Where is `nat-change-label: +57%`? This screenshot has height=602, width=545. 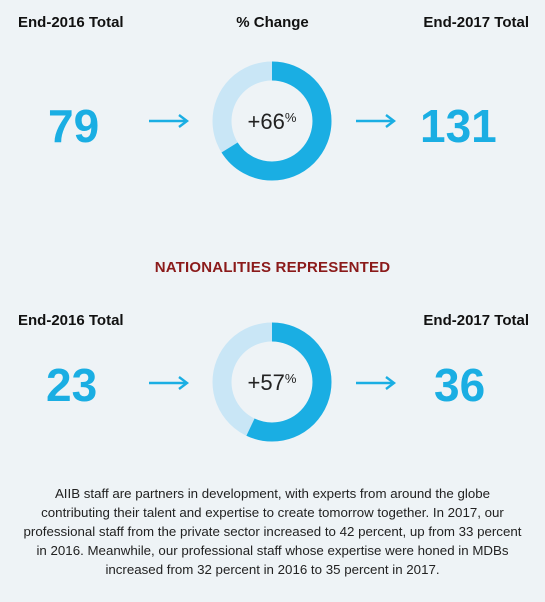
nat-change-label: +57% is located at coordinates (272, 382).